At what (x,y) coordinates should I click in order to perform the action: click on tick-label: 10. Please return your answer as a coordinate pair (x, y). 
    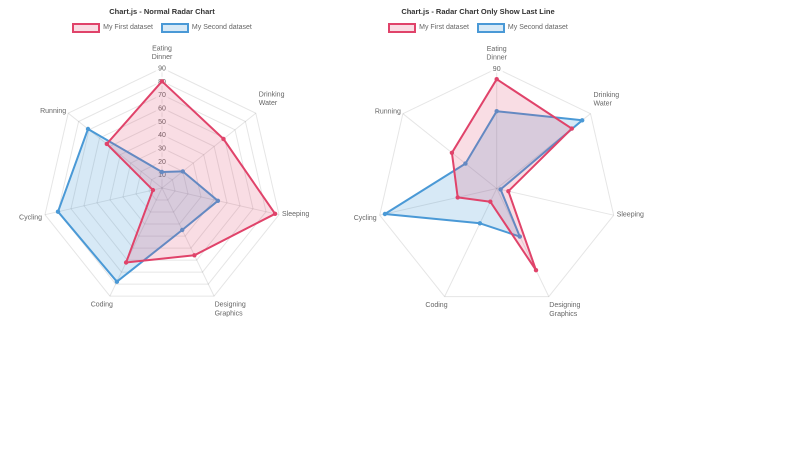
    Looking at the image, I should click on (162, 175).